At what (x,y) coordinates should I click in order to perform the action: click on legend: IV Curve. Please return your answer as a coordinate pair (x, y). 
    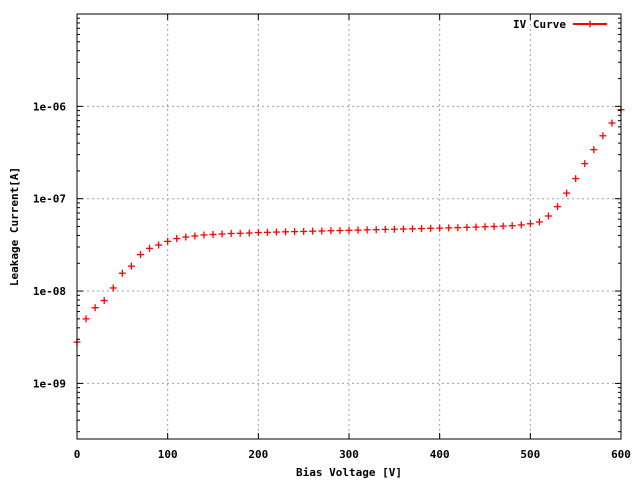
    Looking at the image, I should click on (560, 24).